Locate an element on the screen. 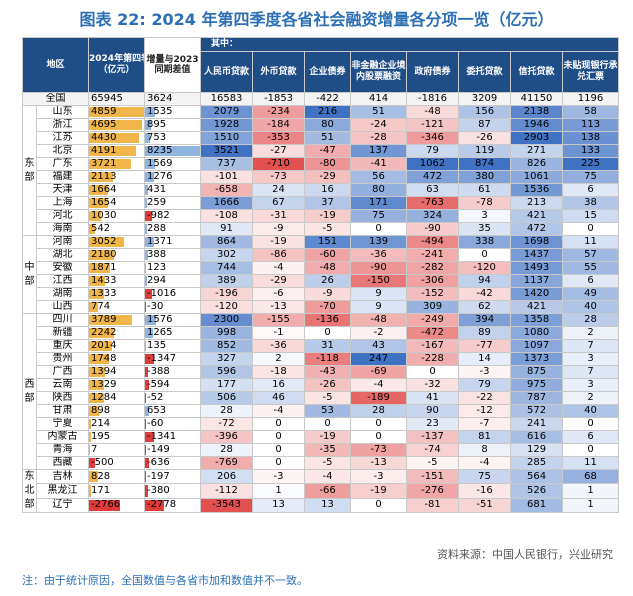  component-value-cell: -196 is located at coordinates (227, 294).